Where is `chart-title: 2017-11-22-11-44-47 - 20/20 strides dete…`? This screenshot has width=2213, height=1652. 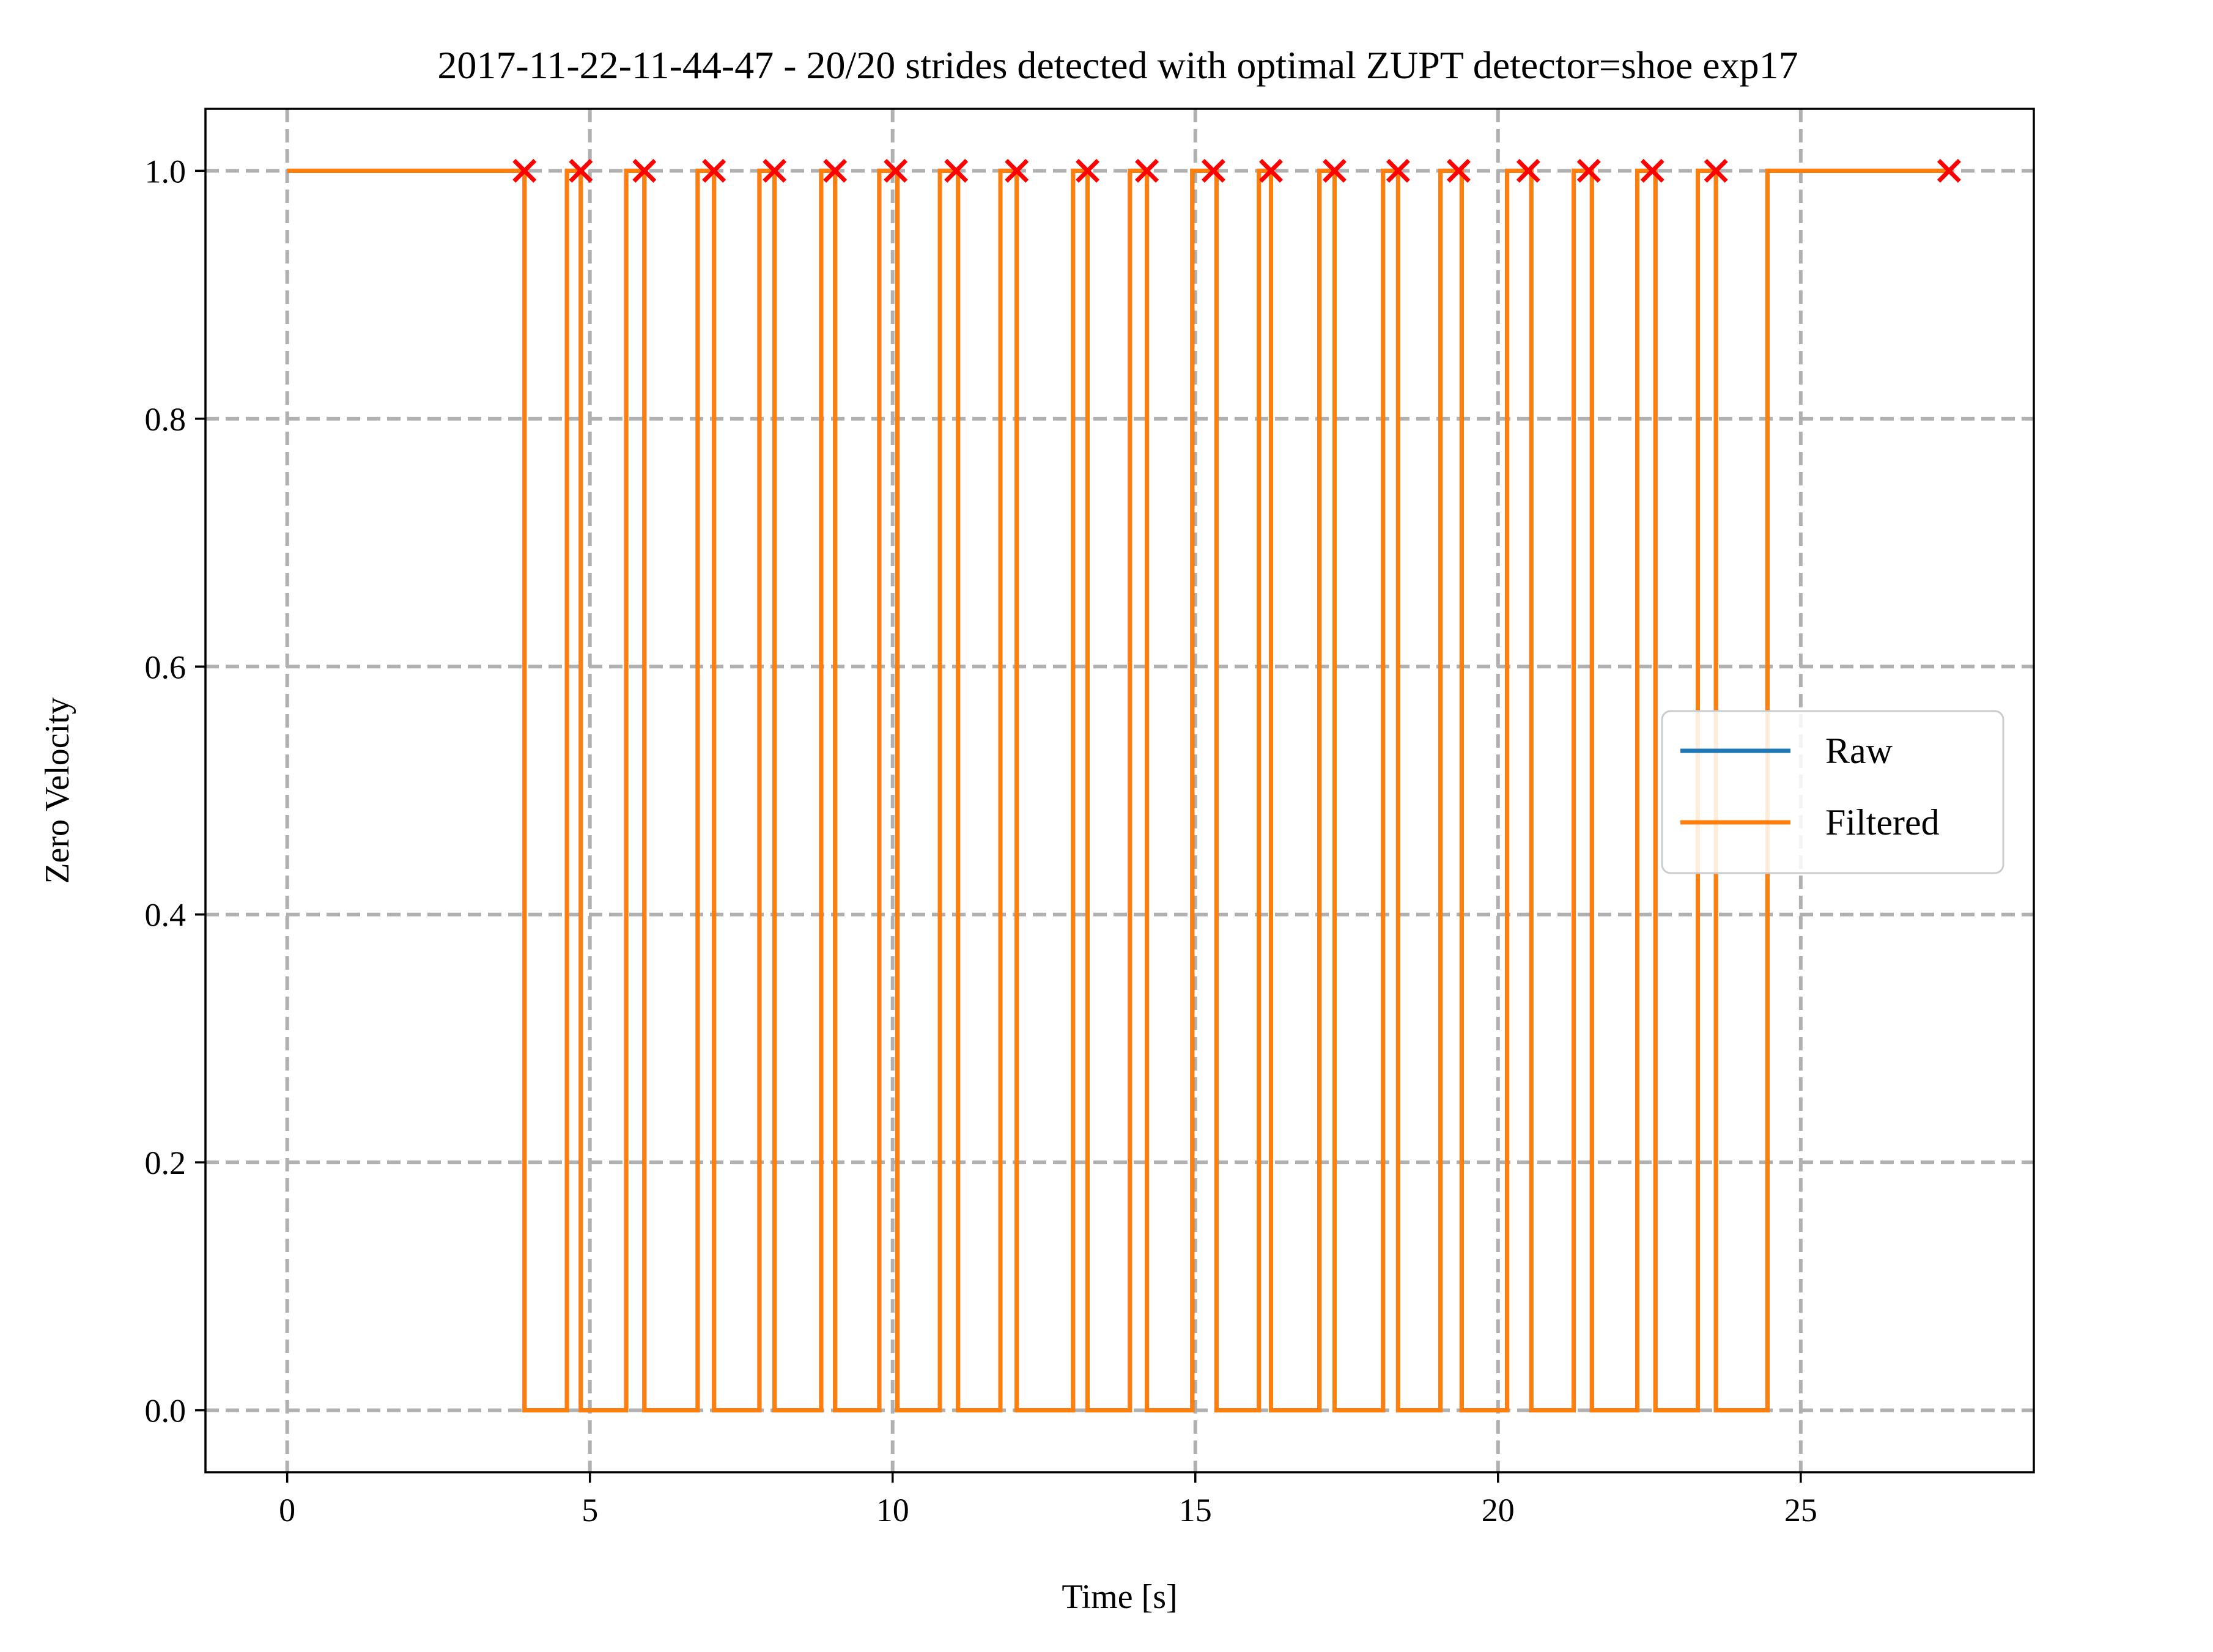
chart-title: 2017-11-22-11-44-47 - 20/20 strides dete… is located at coordinates (1118, 65).